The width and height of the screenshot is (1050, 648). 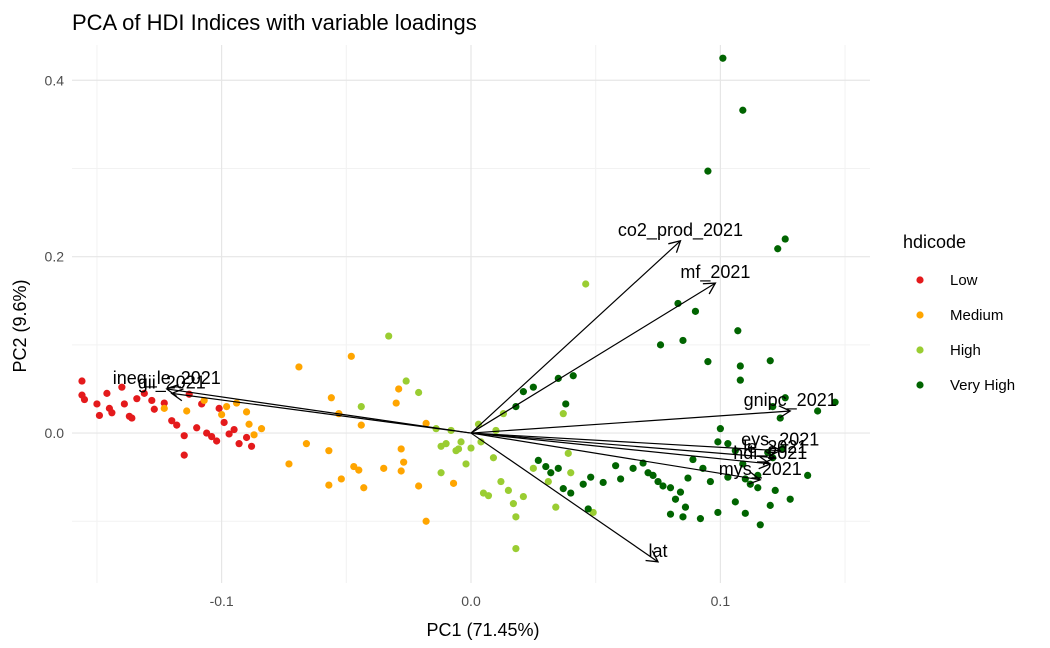 I want to click on loading-arrow-gii-2021, so click(x=321, y=411).